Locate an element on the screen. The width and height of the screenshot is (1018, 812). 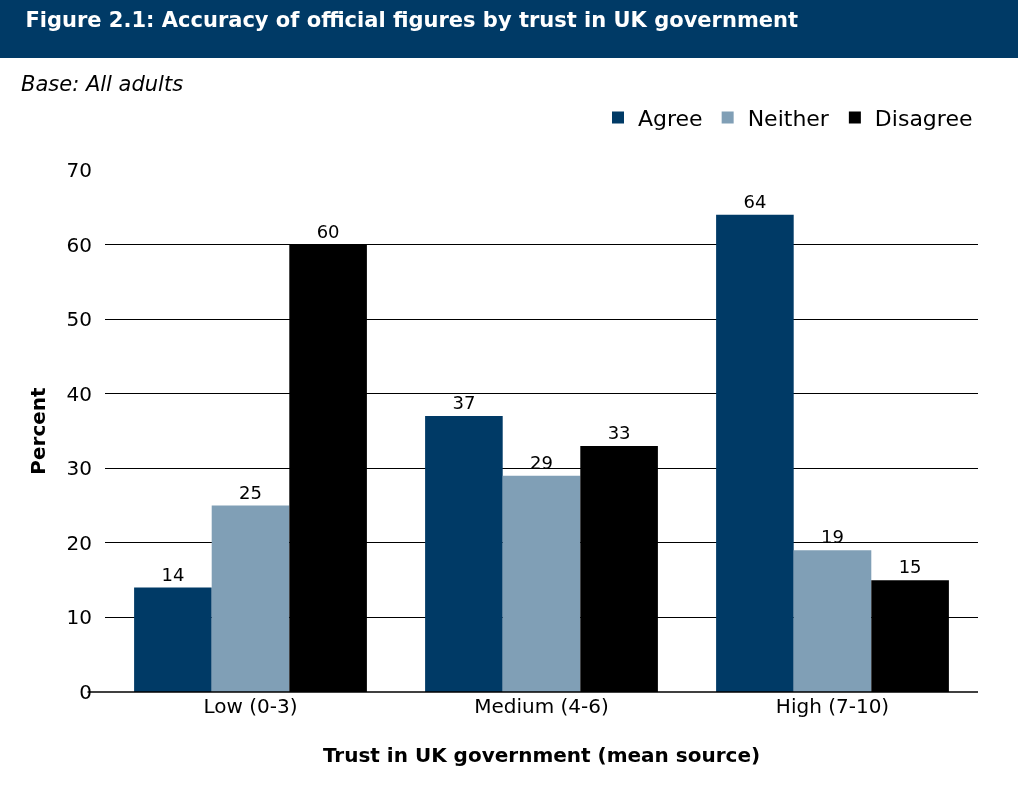
x-tick-label: Low (0-3) is located at coordinates (250, 706).